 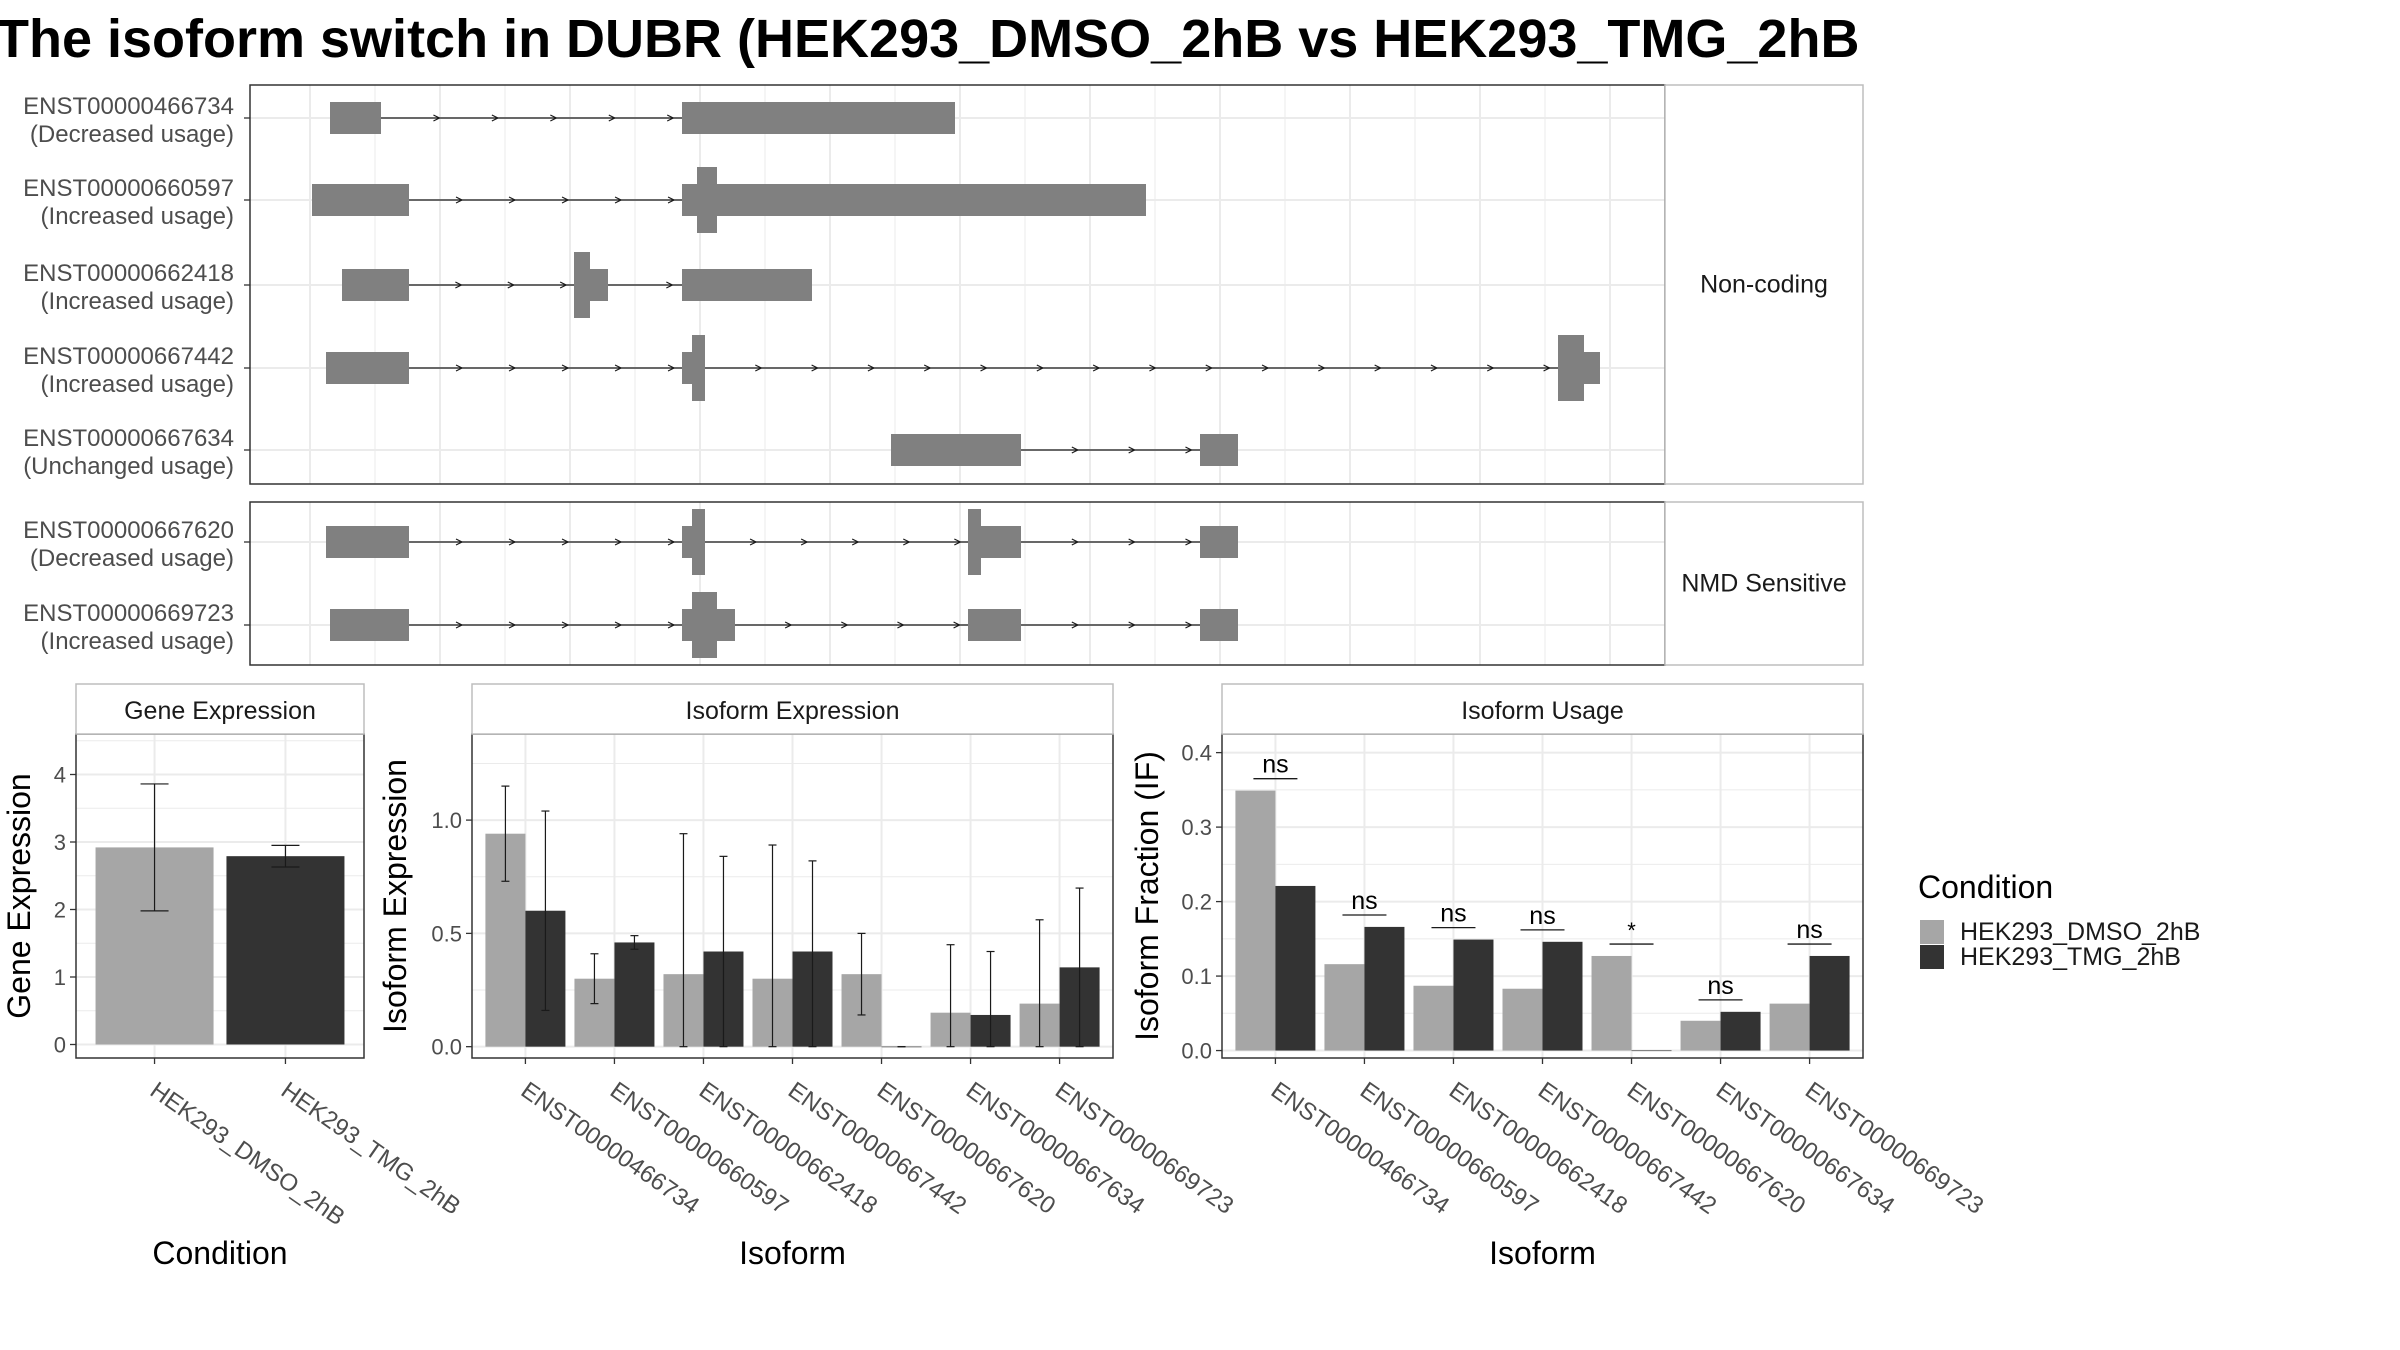 I want to click on chart-strip, so click(x=1542, y=709).